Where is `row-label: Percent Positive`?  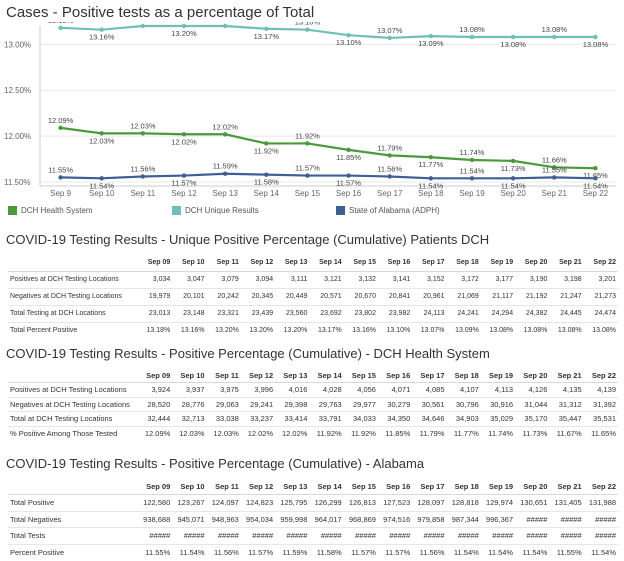
row-label: Percent Positive is located at coordinates (73, 552).